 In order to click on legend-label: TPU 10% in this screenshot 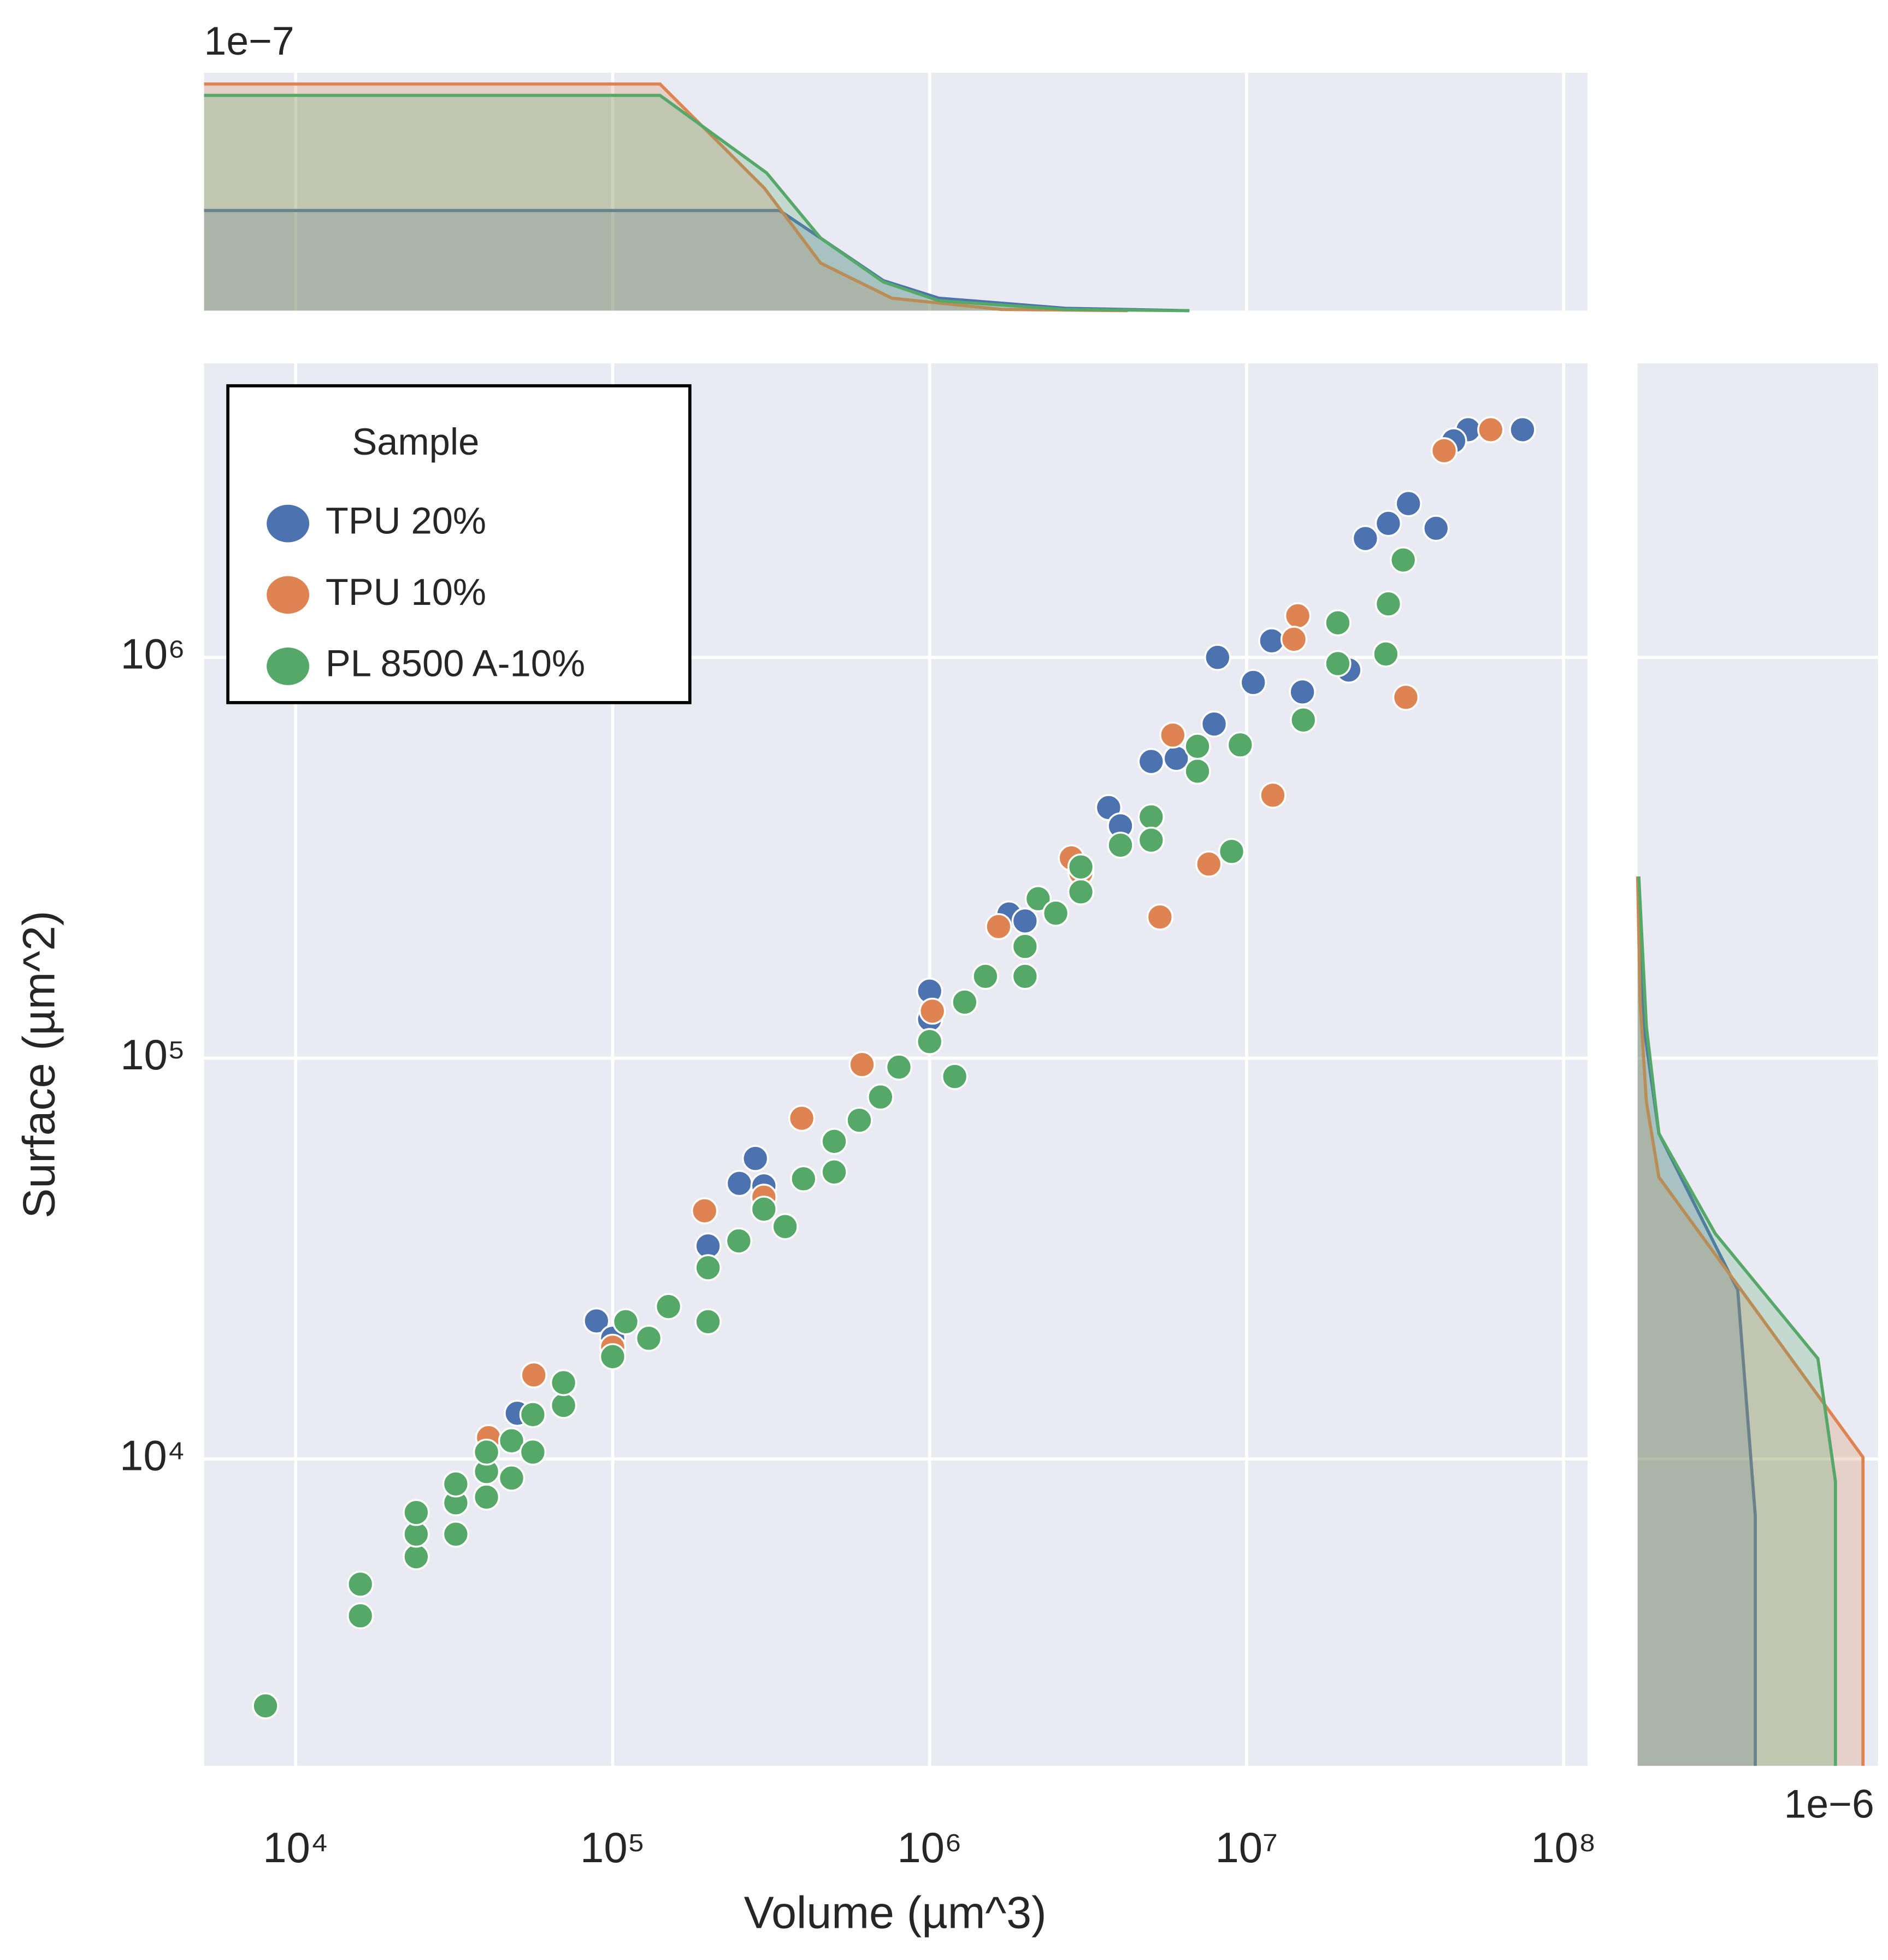, I will do `click(406, 592)`.